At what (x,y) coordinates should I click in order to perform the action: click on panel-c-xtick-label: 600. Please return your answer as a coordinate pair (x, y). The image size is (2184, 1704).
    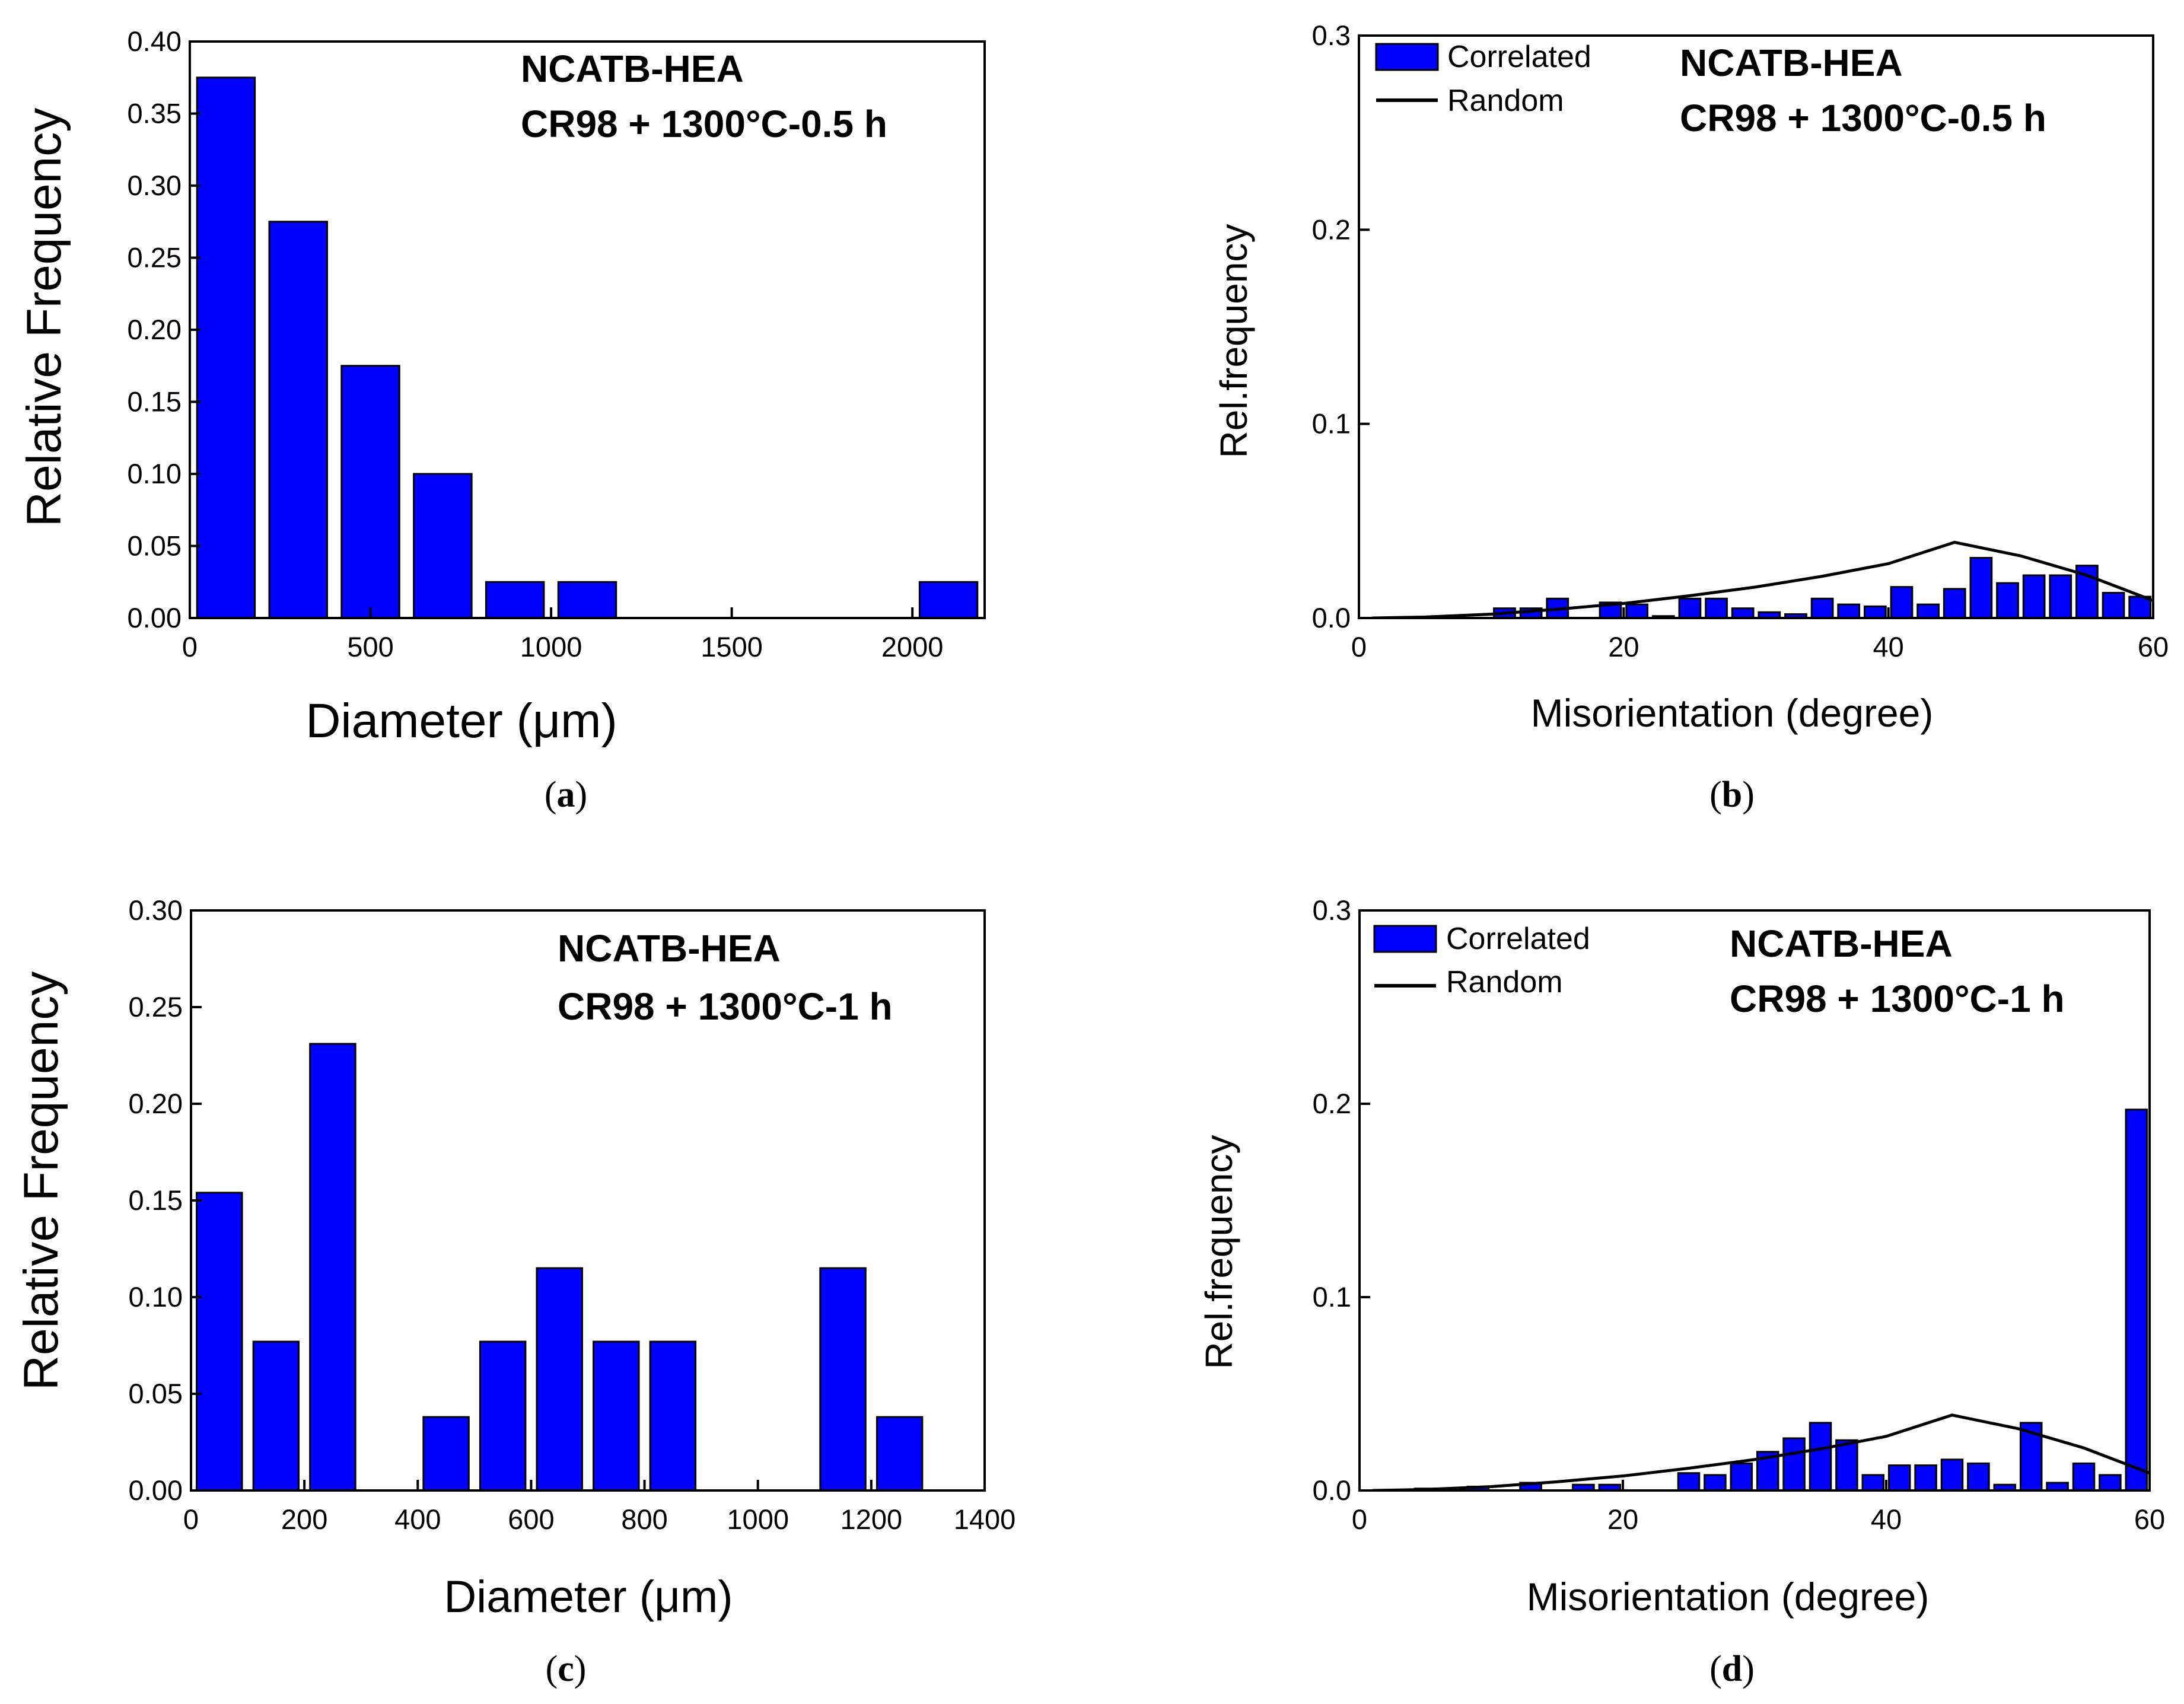
    Looking at the image, I should click on (531, 1519).